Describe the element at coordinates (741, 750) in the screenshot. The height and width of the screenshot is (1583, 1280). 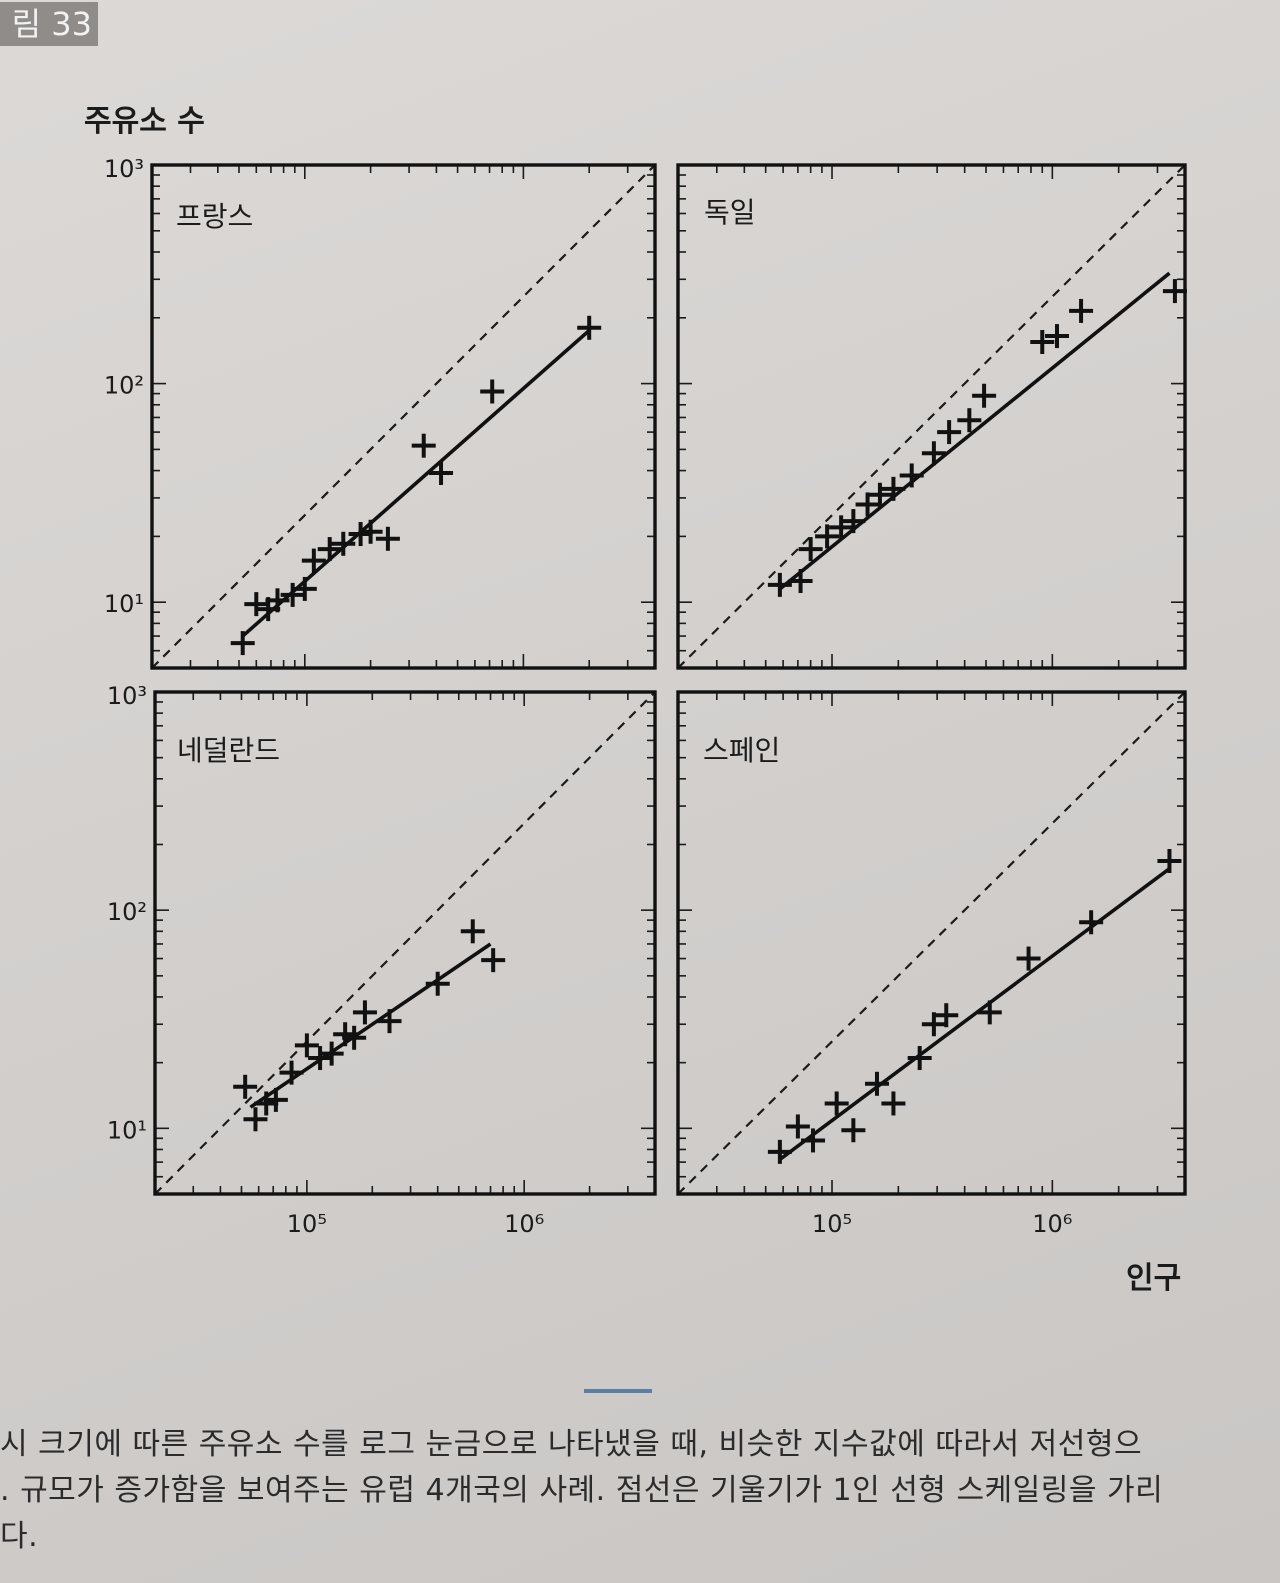
I see `panel-title: 스페인` at that location.